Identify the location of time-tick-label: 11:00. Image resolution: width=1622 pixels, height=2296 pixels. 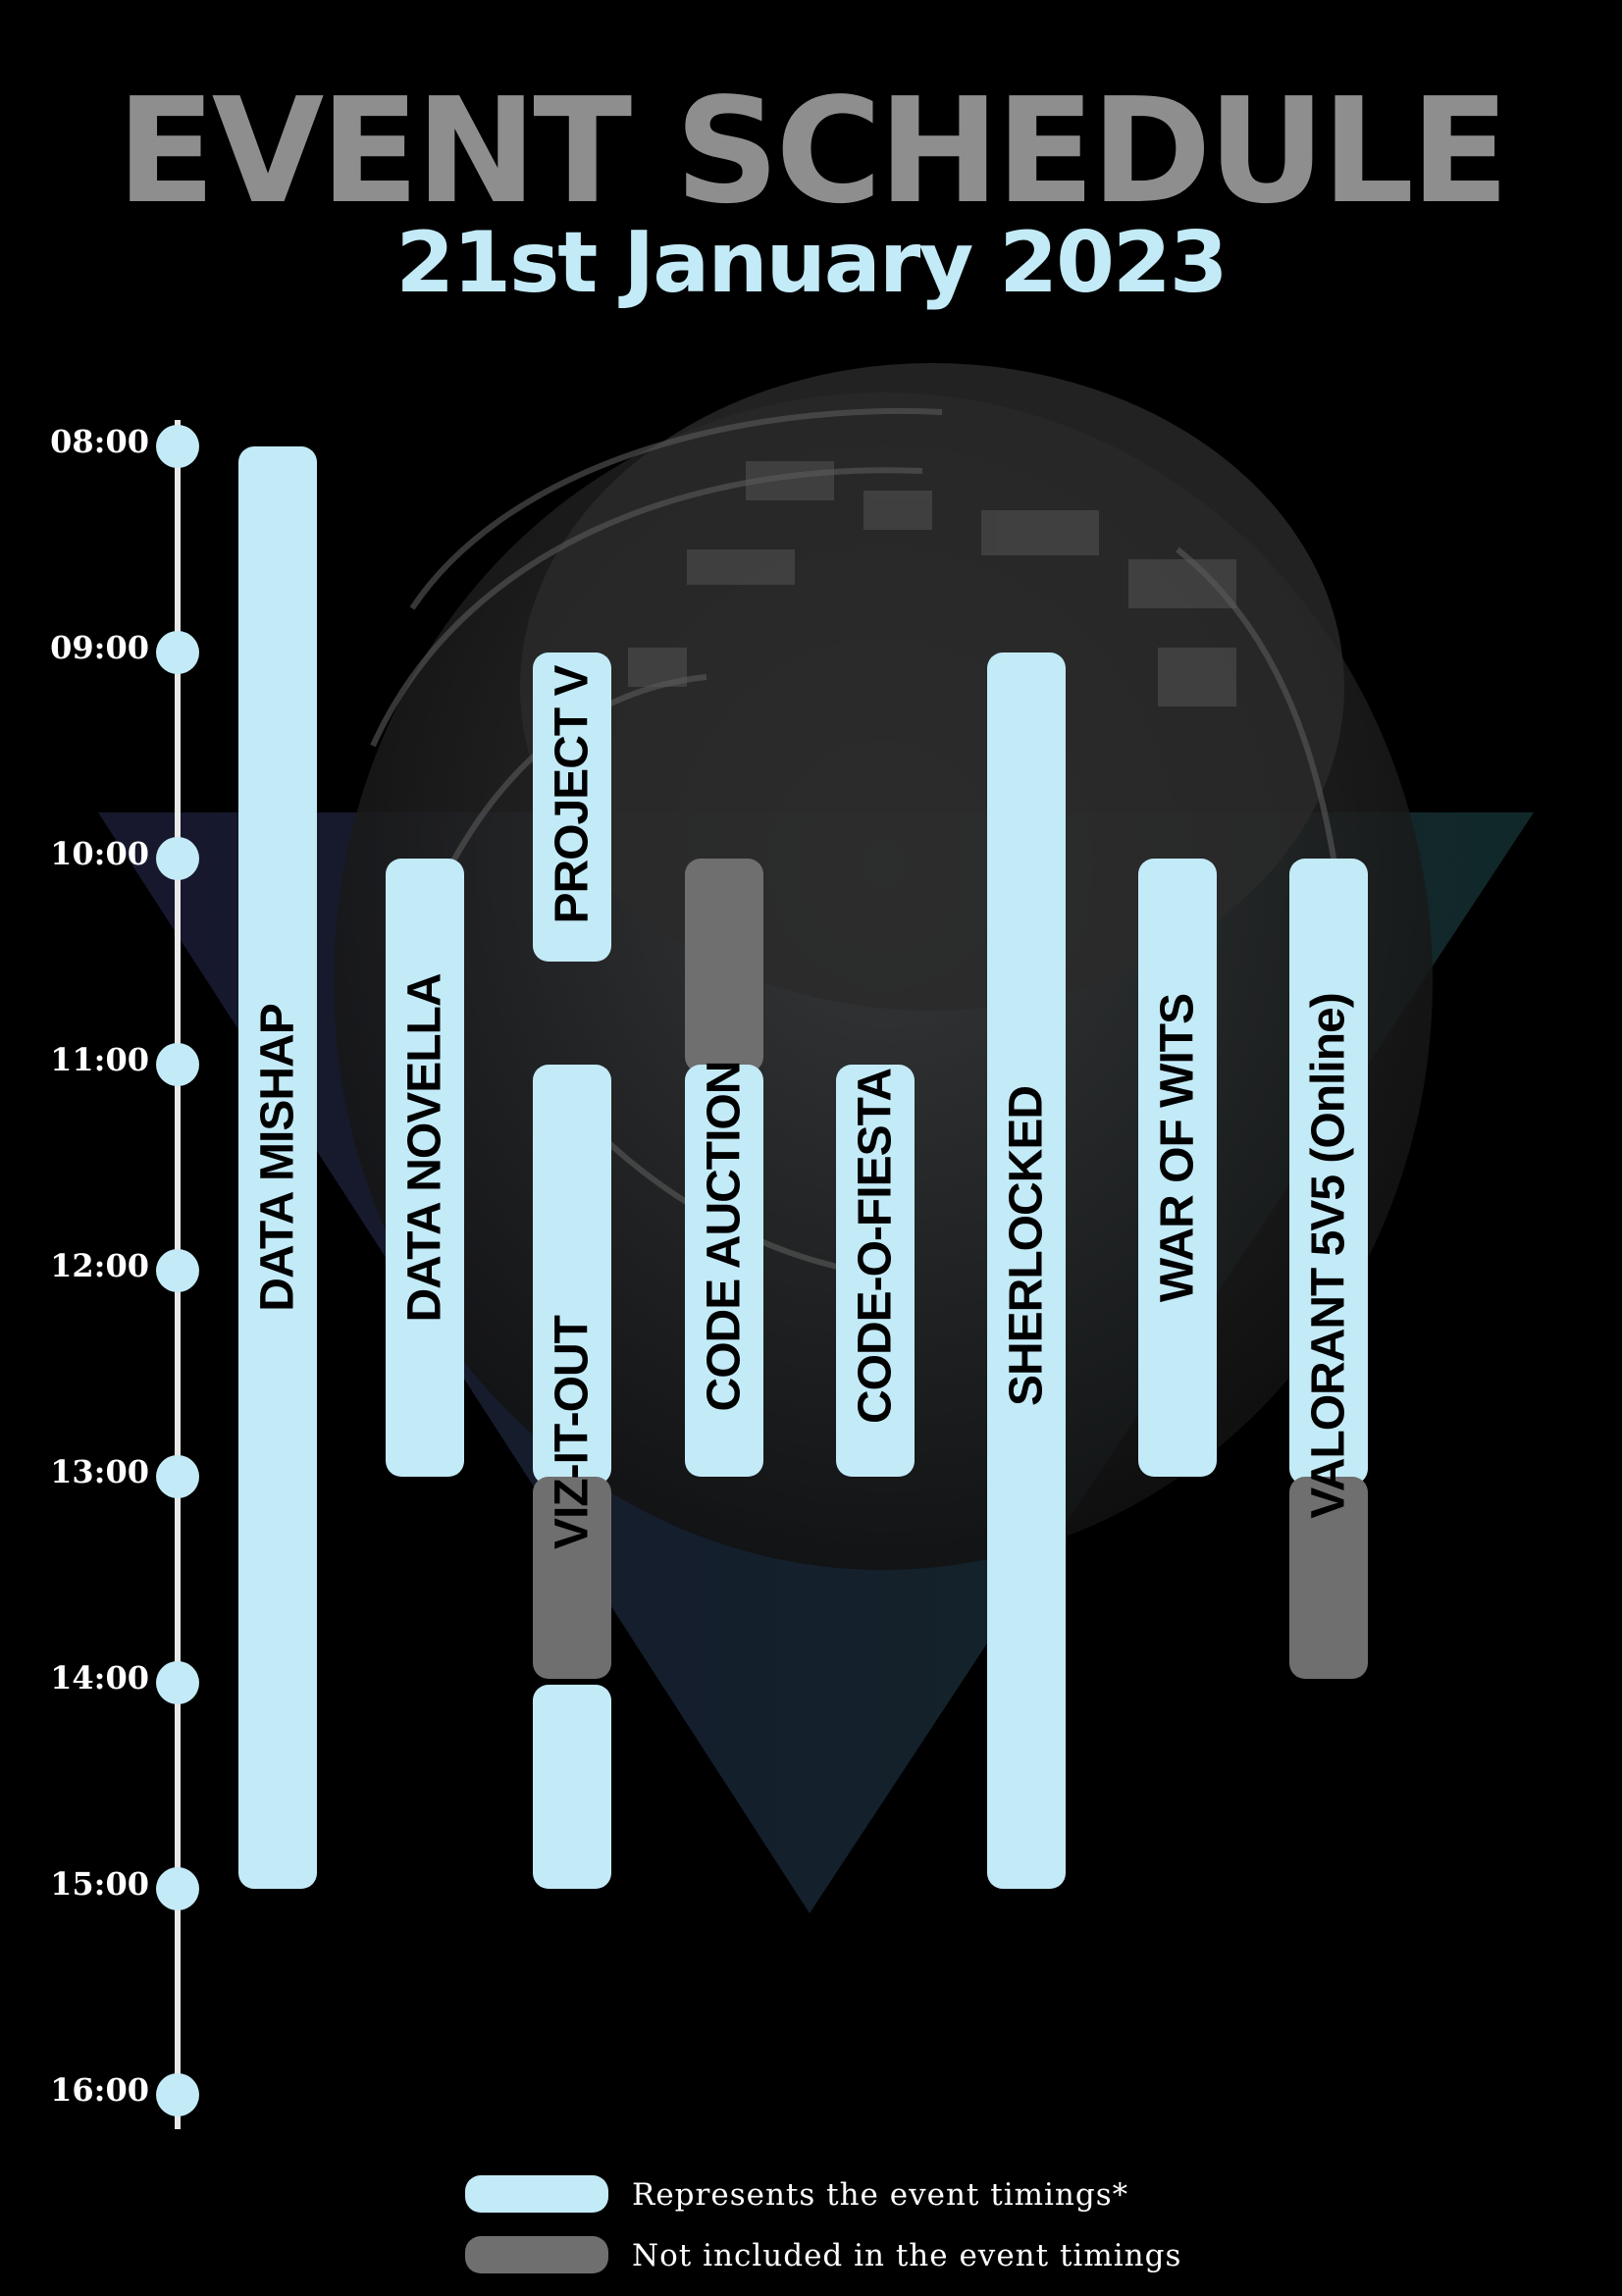
(99, 1059).